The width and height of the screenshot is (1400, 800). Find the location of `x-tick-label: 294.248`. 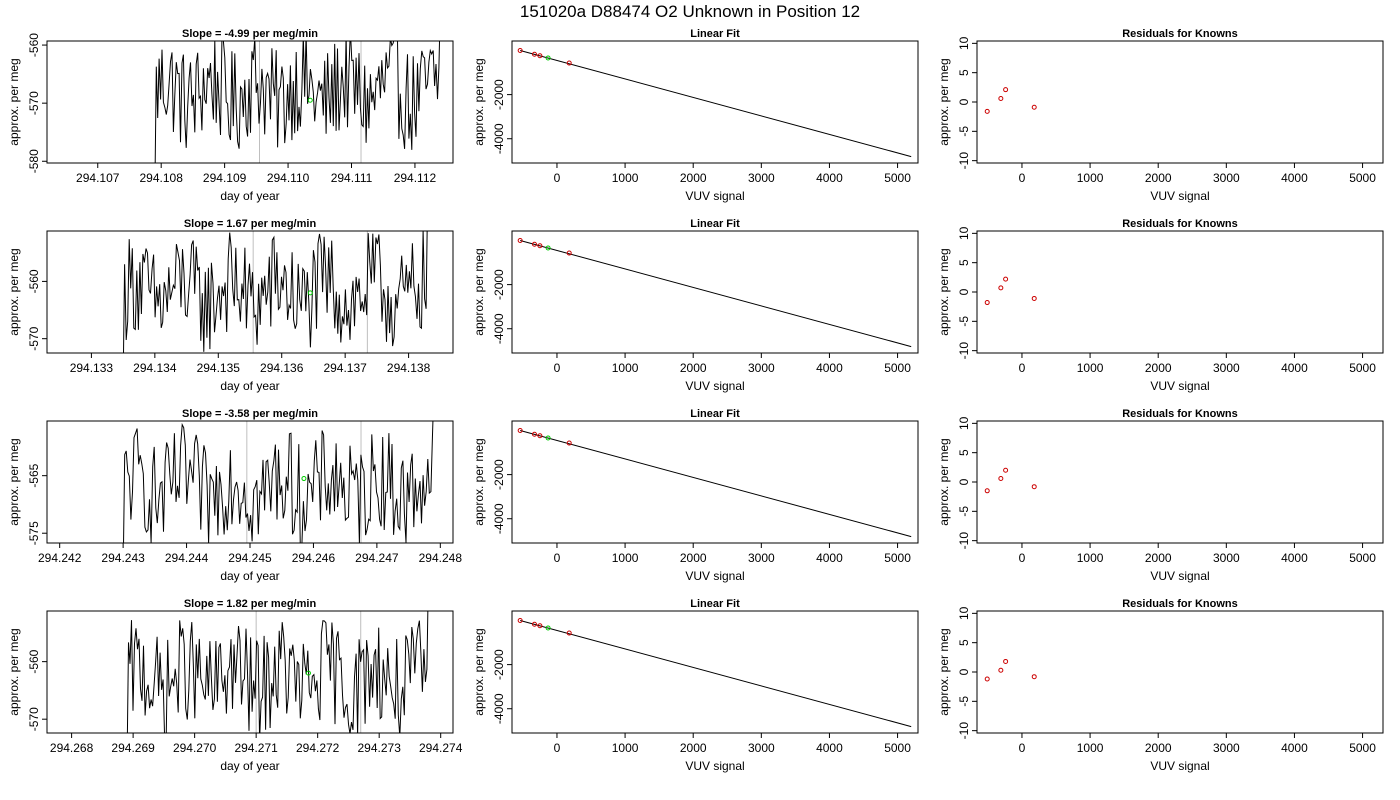

x-tick-label: 294.248 is located at coordinates (441, 558).